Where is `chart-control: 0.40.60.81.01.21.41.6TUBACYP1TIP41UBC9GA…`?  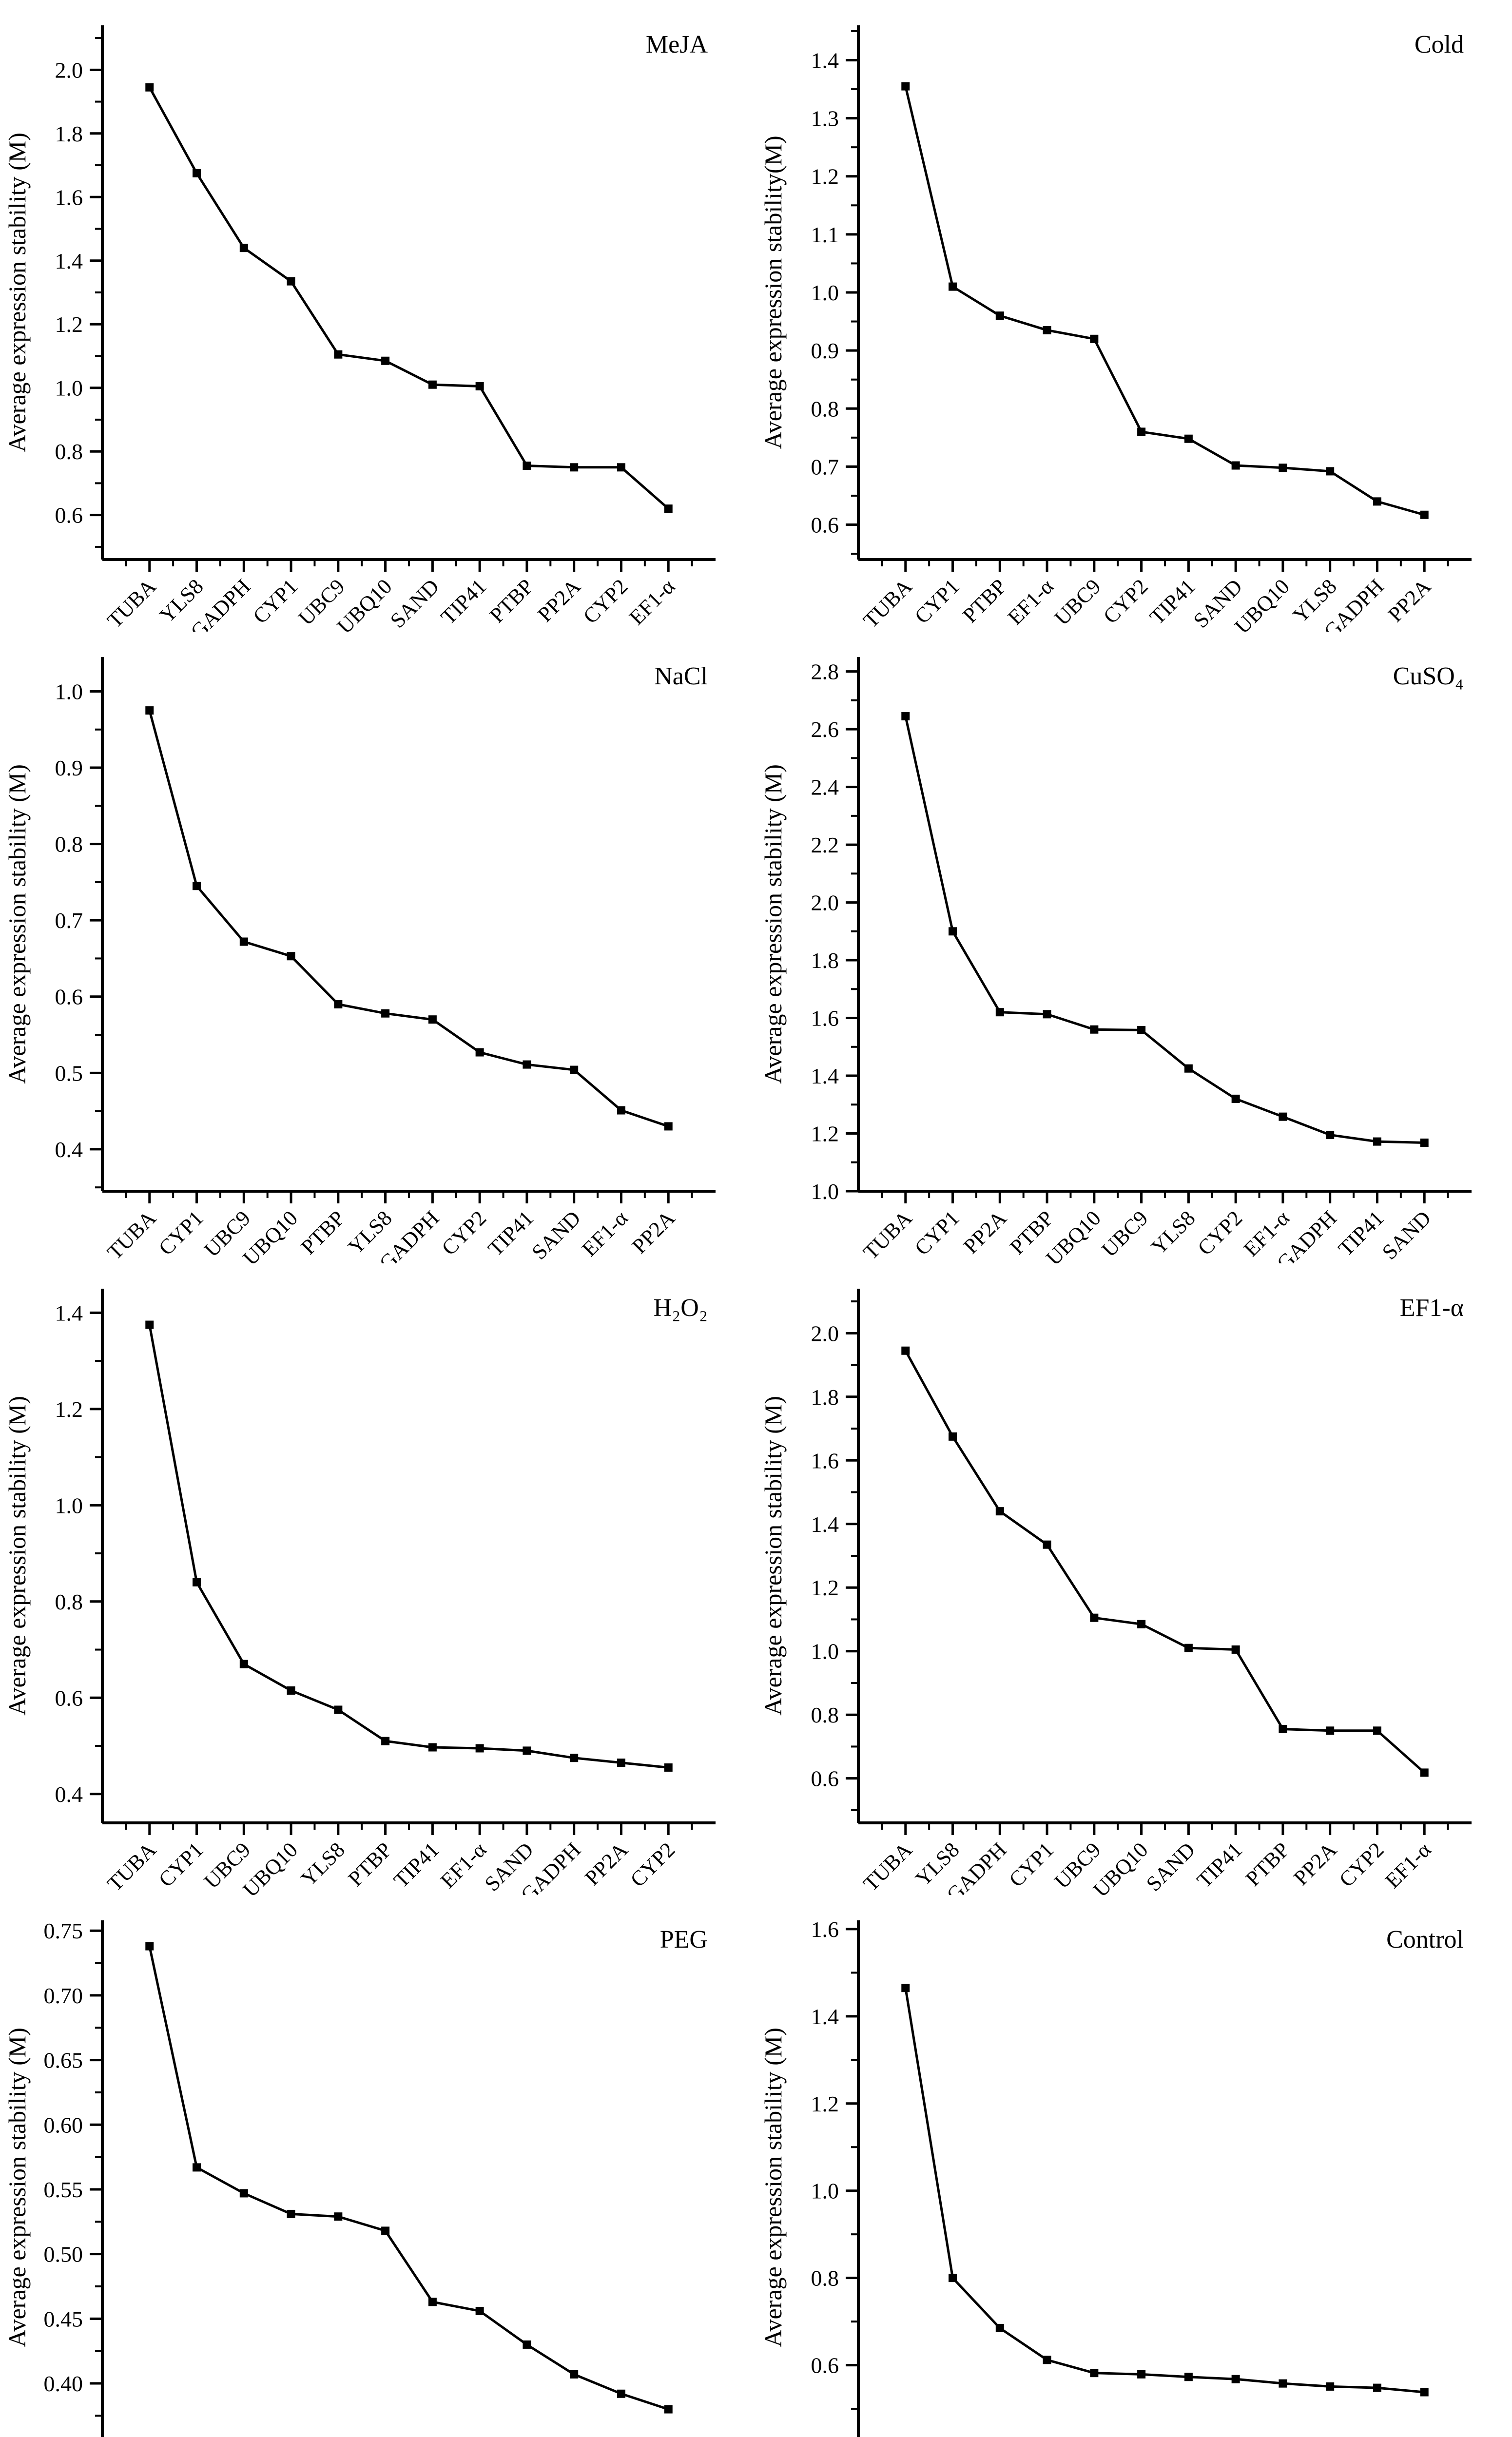 chart-control: 0.40.60.81.01.21.41.6TUBACYP1TIP41UBC9GA… is located at coordinates (1134, 2166).